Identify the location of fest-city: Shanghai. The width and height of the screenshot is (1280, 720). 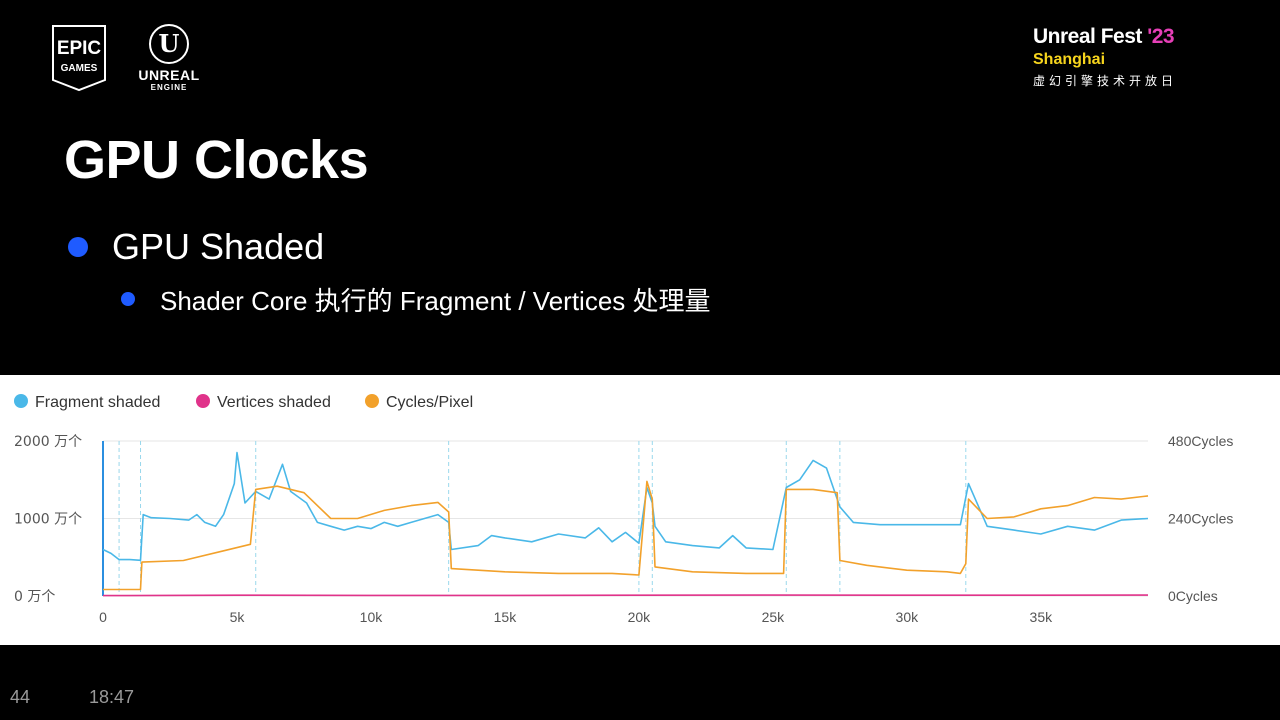
(1069, 59).